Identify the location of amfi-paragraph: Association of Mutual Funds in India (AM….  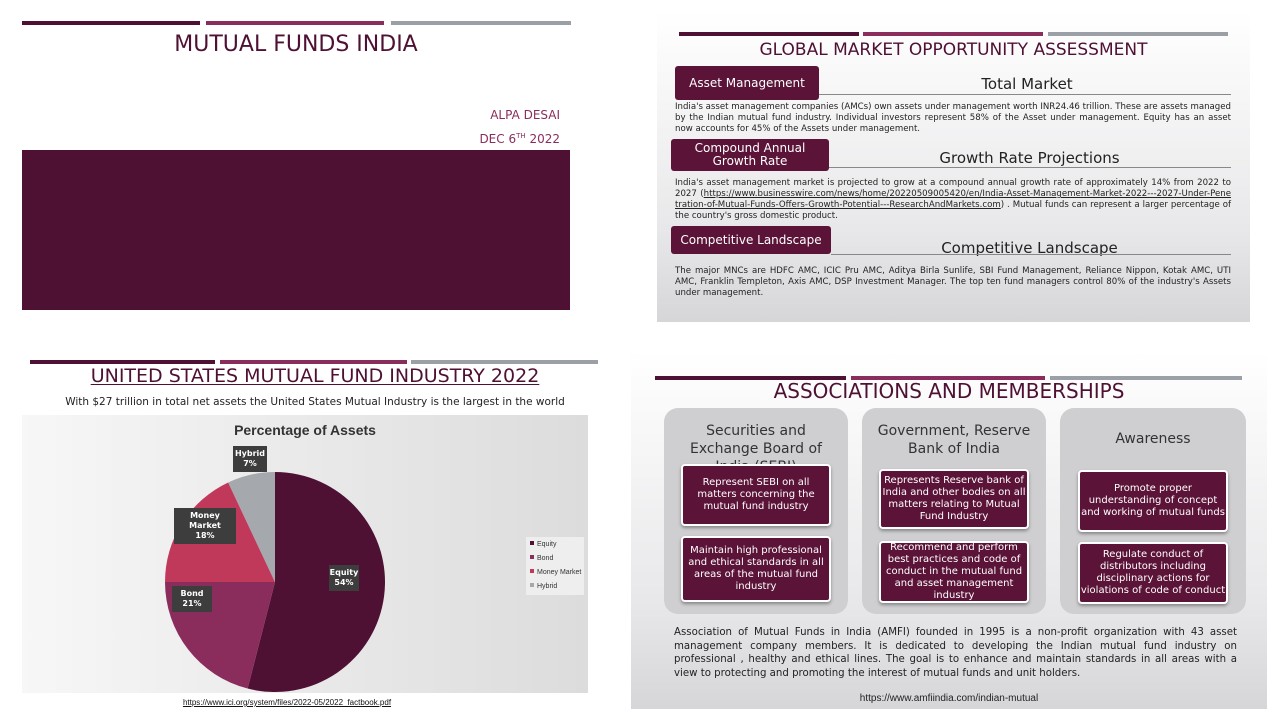
(955, 653).